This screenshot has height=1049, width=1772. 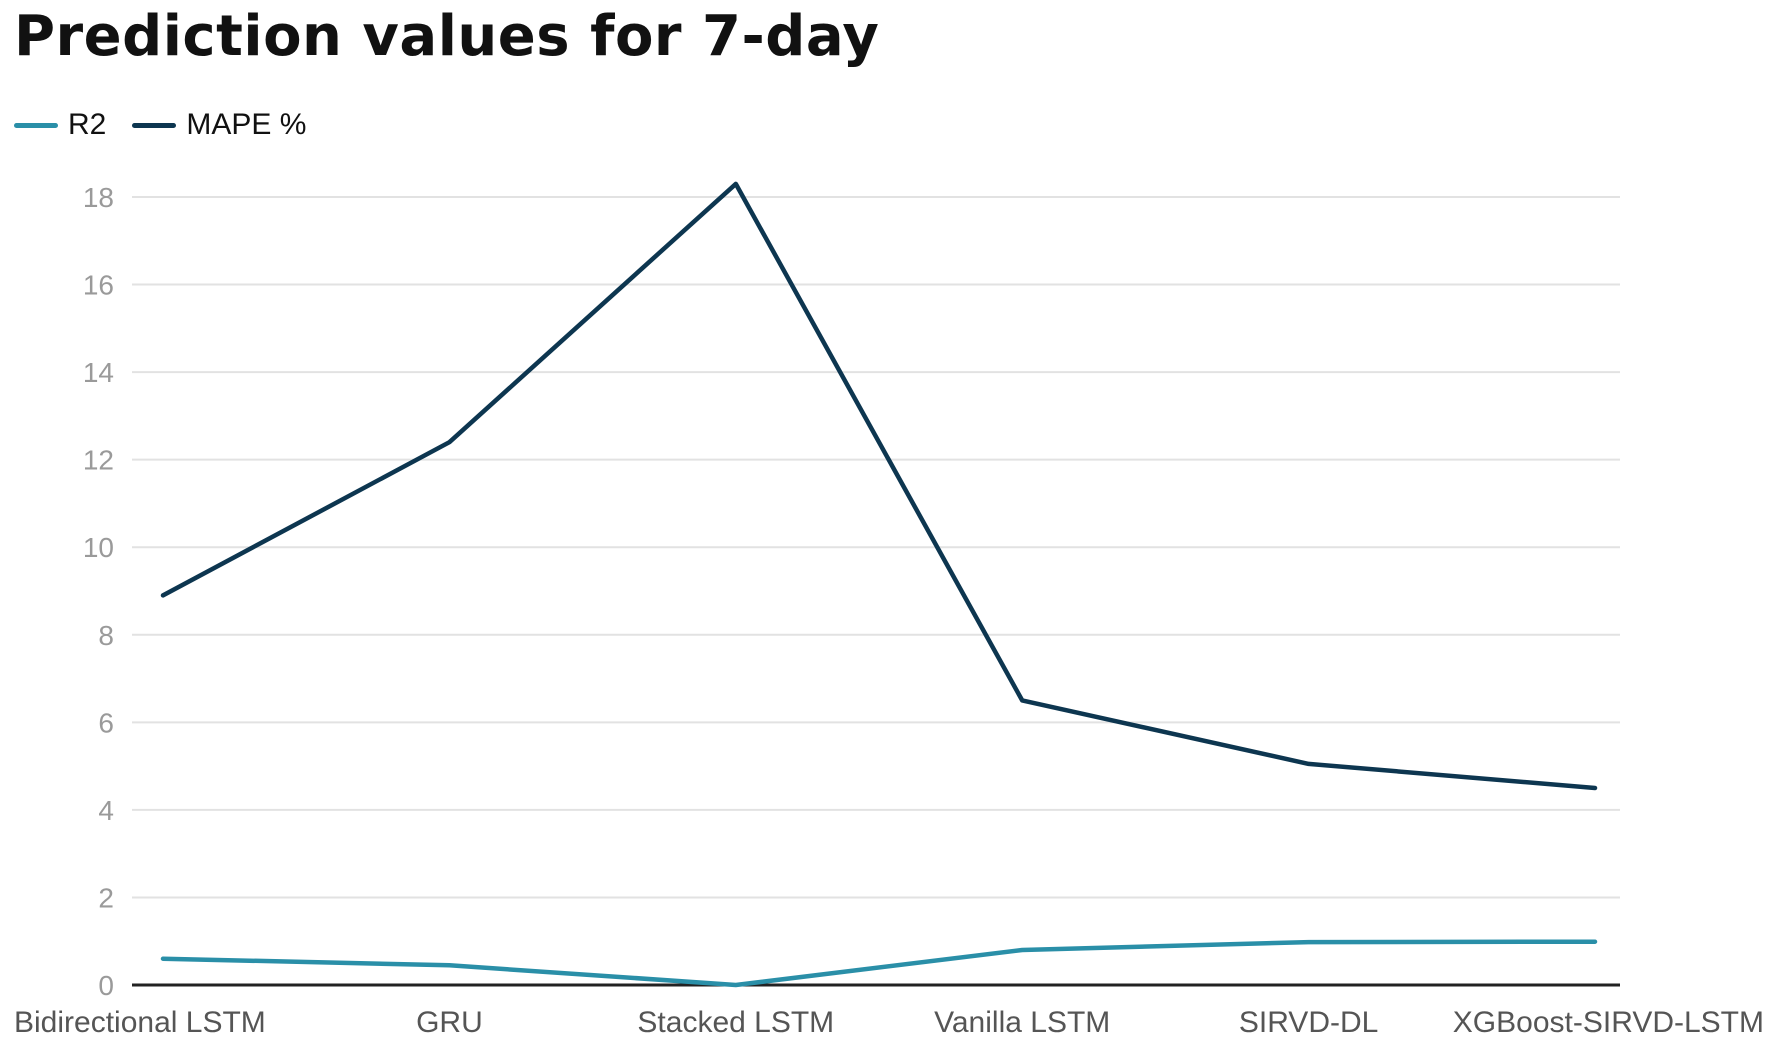 What do you see at coordinates (449, 1022) in the screenshot?
I see `x-tick-label: GRU` at bounding box center [449, 1022].